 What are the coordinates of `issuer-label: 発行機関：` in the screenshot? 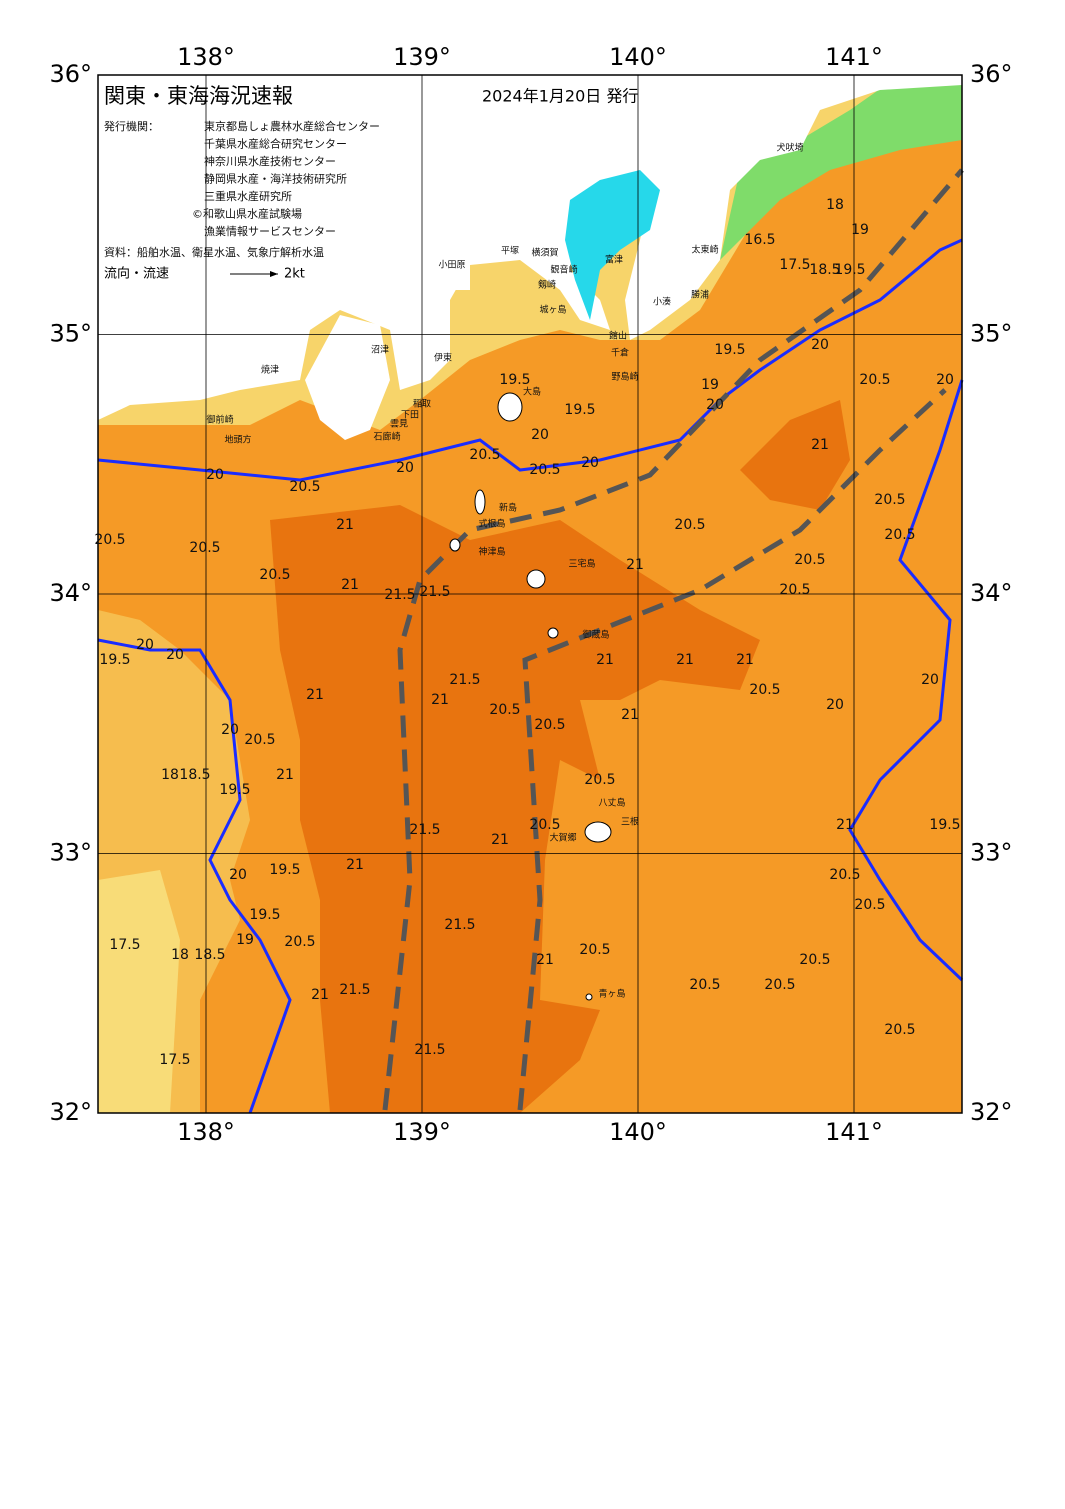 It's located at (131, 126).